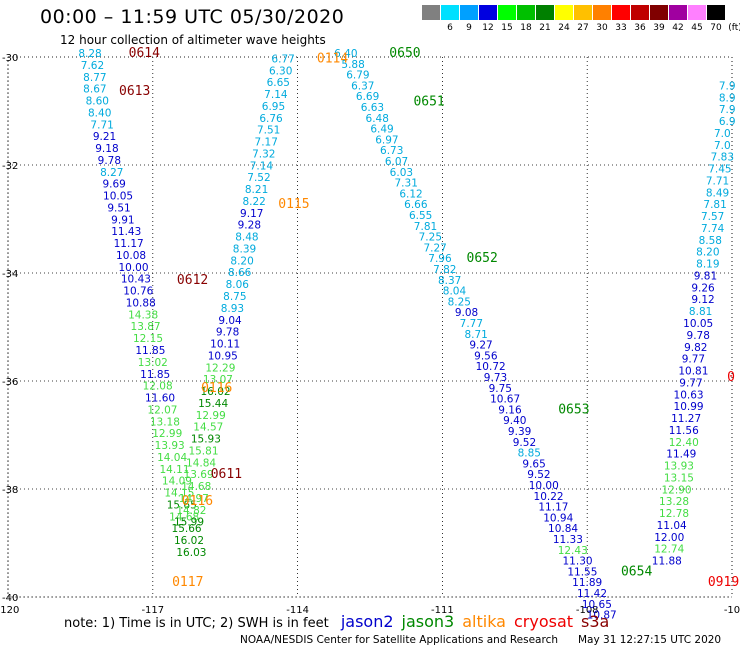 The image size is (740, 650). What do you see at coordinates (410, 194) in the screenshot?
I see `wave-height-value: 6.12` at bounding box center [410, 194].